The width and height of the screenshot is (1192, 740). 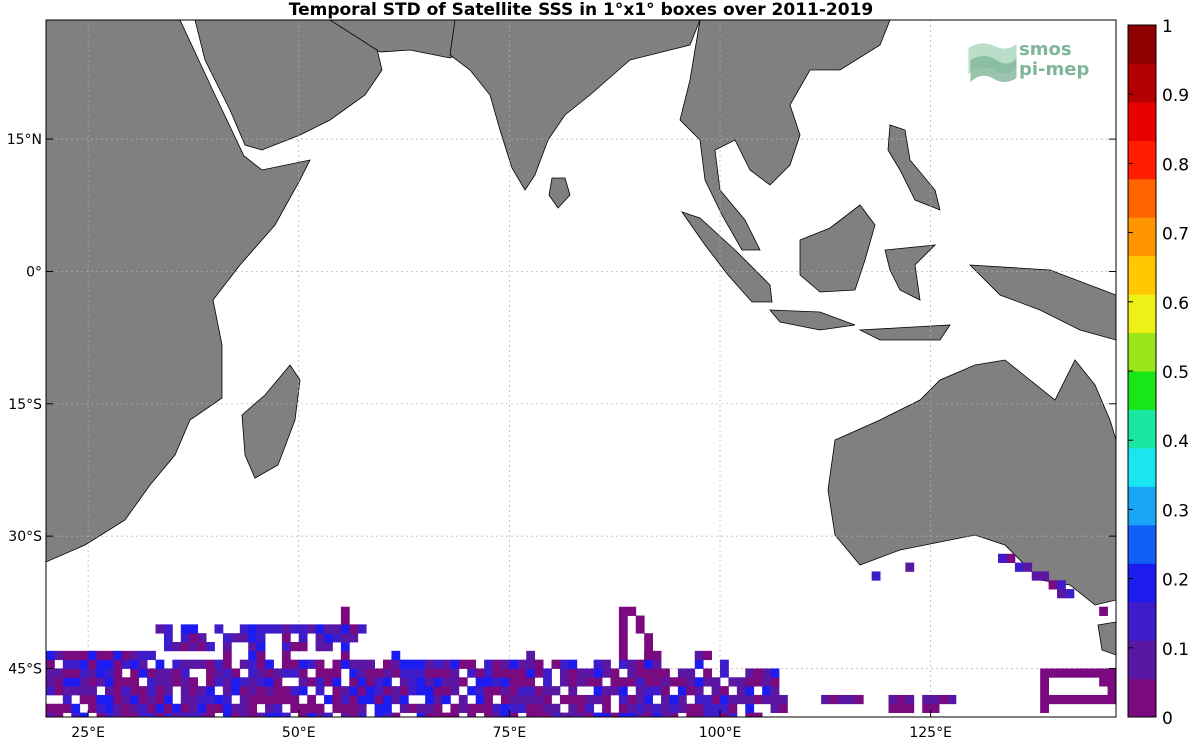 What do you see at coordinates (510, 732) in the screenshot?
I see `lon-tick-label: 75°E` at bounding box center [510, 732].